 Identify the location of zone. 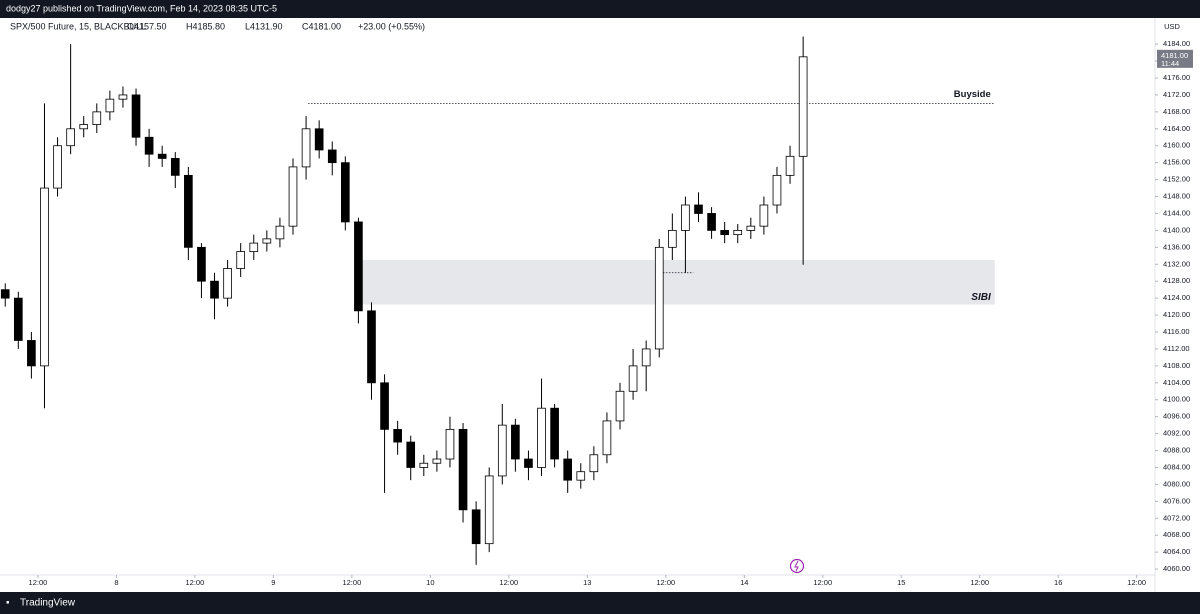
(676, 282).